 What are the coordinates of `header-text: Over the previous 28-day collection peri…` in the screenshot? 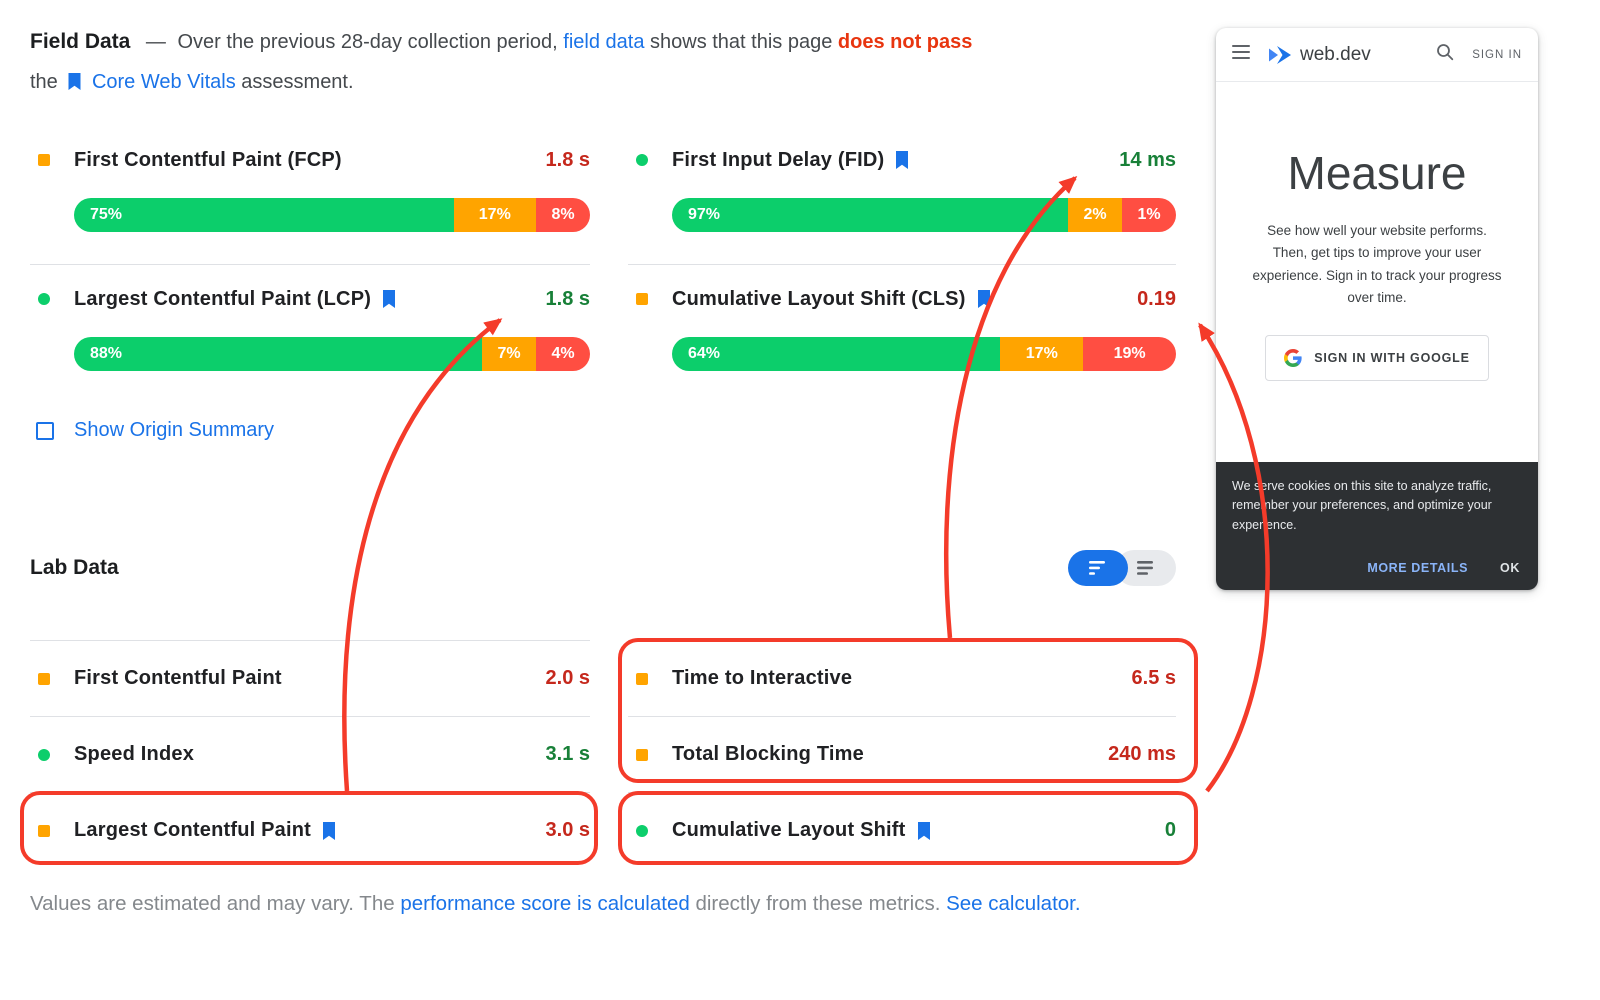 It's located at (367, 42).